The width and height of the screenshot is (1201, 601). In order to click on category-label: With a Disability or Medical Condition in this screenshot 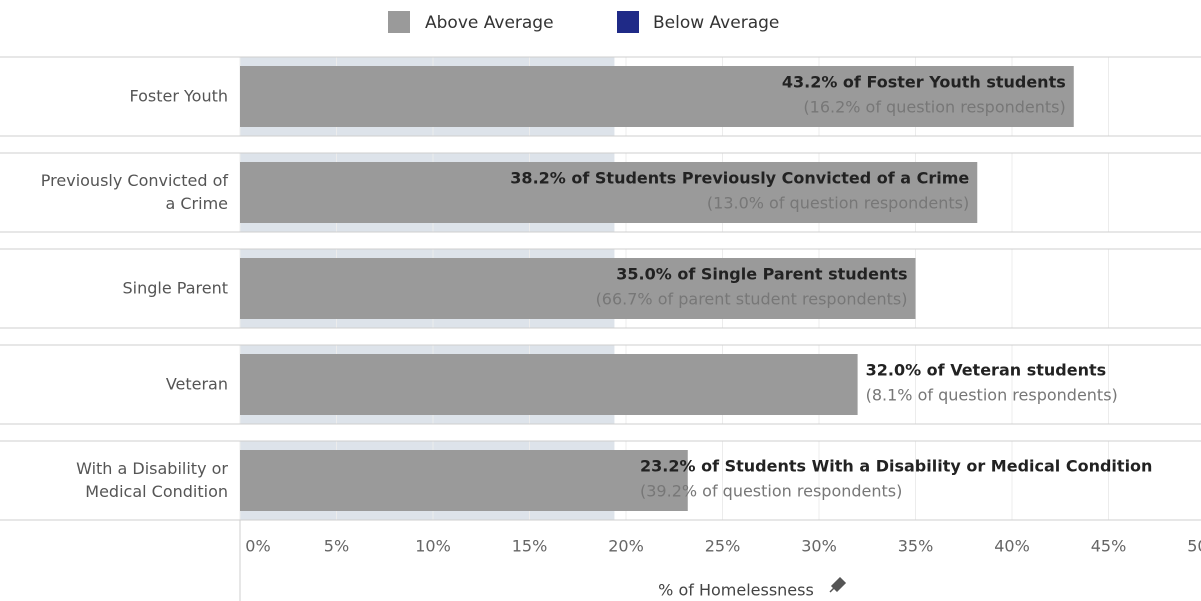, I will do `click(152, 480)`.